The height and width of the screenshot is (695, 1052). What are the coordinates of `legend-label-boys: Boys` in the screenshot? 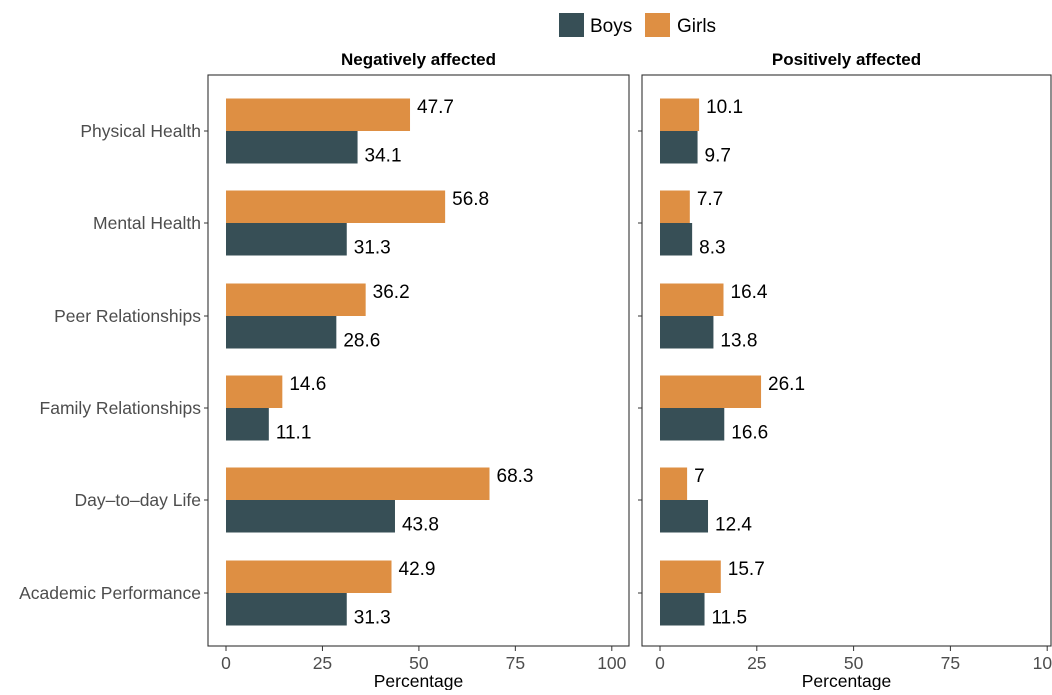 It's located at (611, 26).